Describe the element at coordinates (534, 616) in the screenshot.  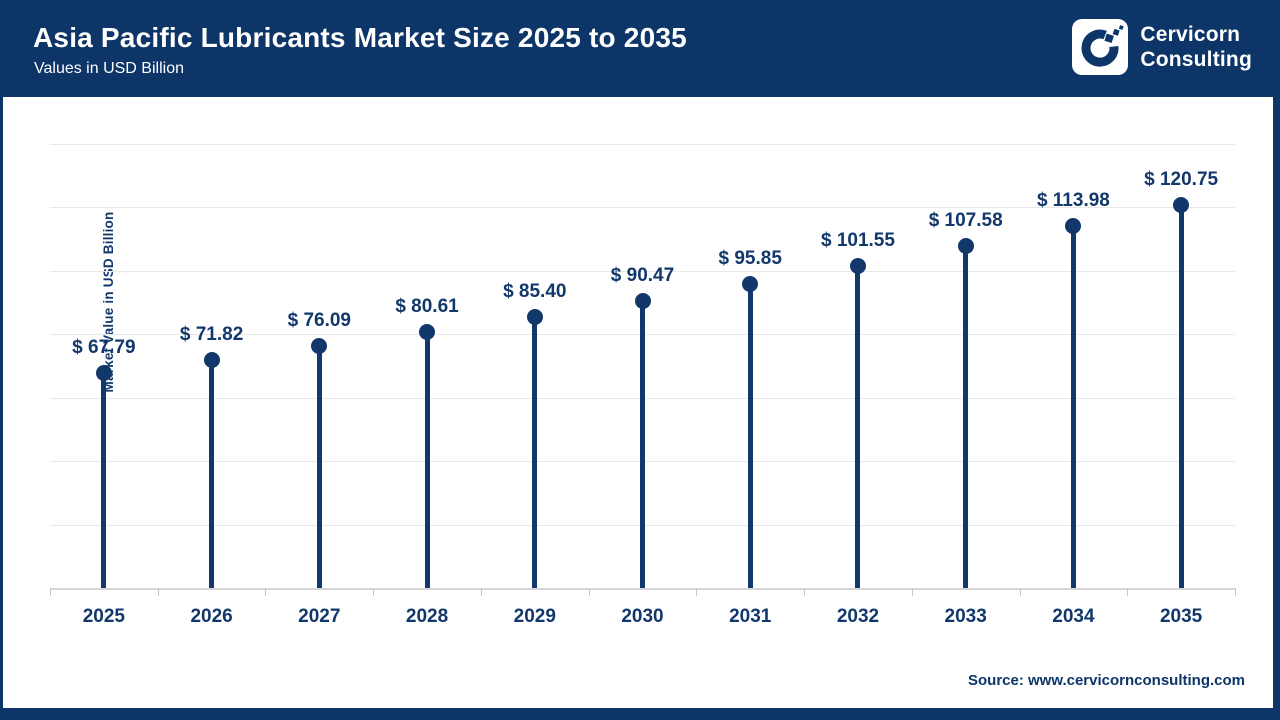
I see `x-axis-label: 2029` at that location.